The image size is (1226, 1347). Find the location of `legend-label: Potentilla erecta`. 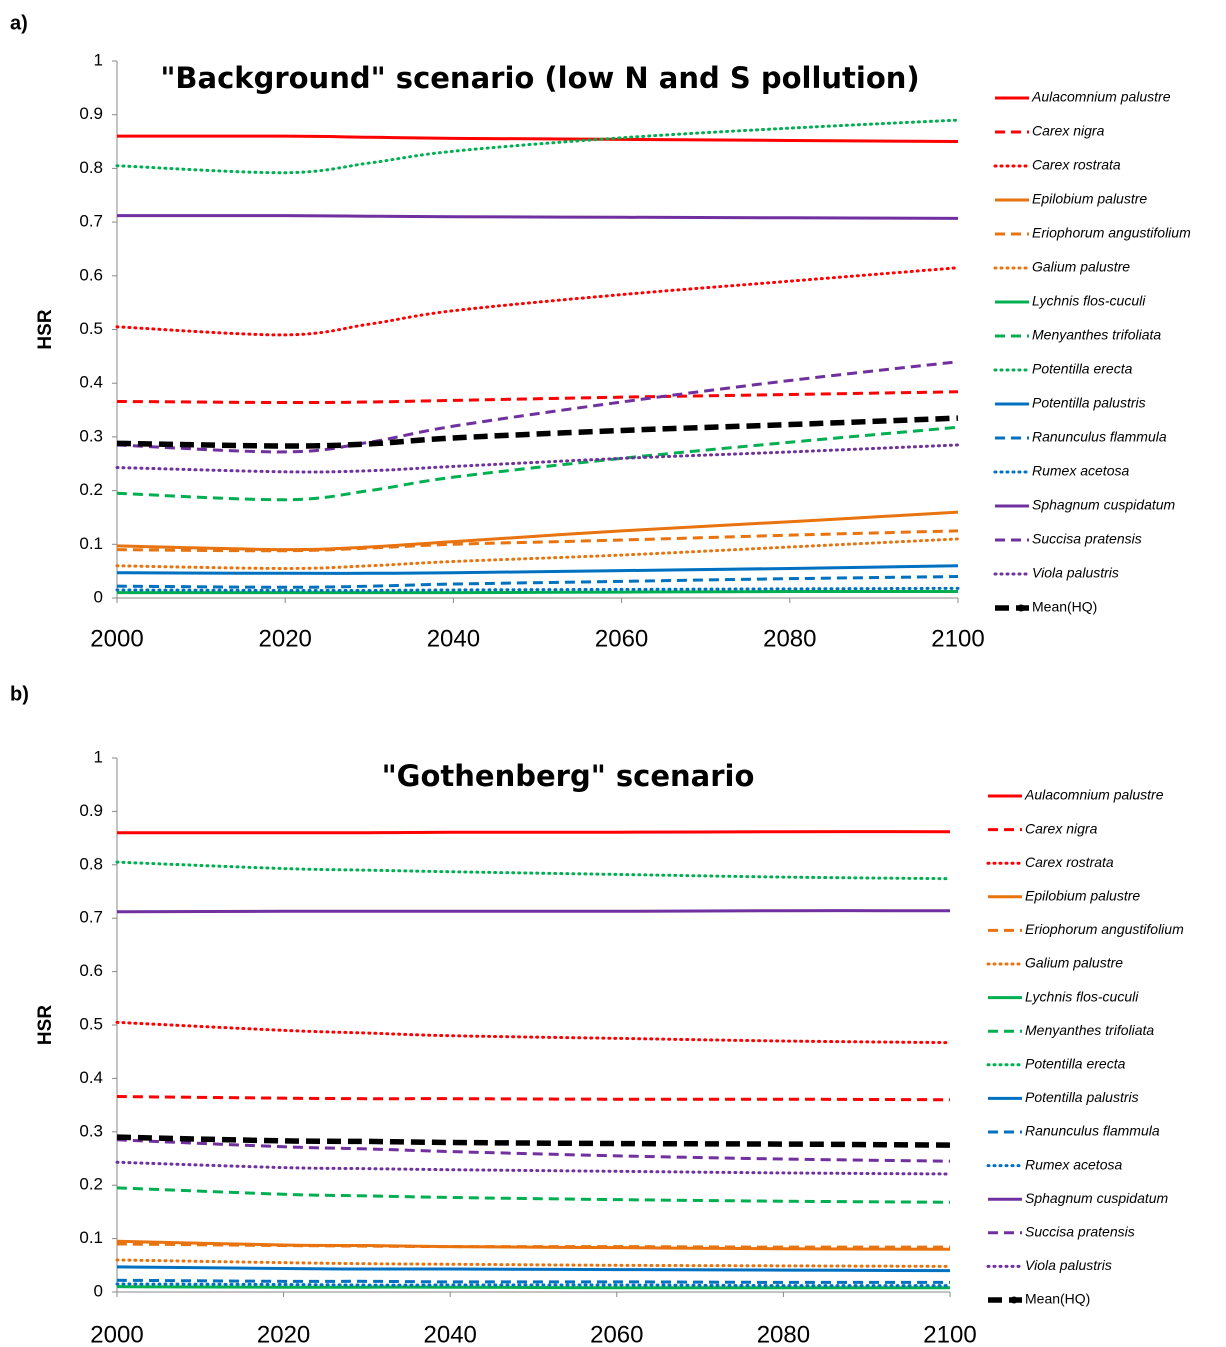

legend-label: Potentilla erecta is located at coordinates (1082, 369).